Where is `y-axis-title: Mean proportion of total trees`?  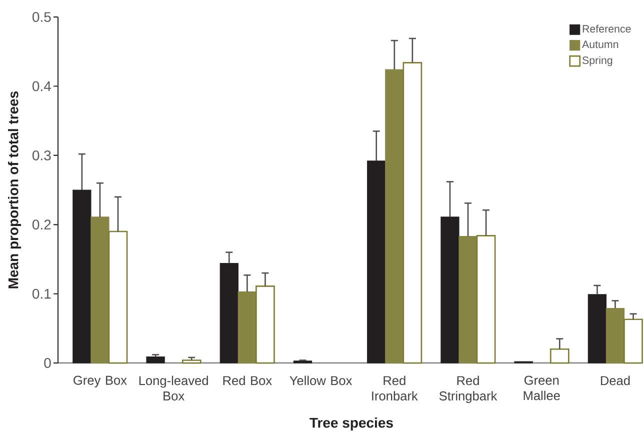 y-axis-title: Mean proportion of total trees is located at coordinates (15, 189).